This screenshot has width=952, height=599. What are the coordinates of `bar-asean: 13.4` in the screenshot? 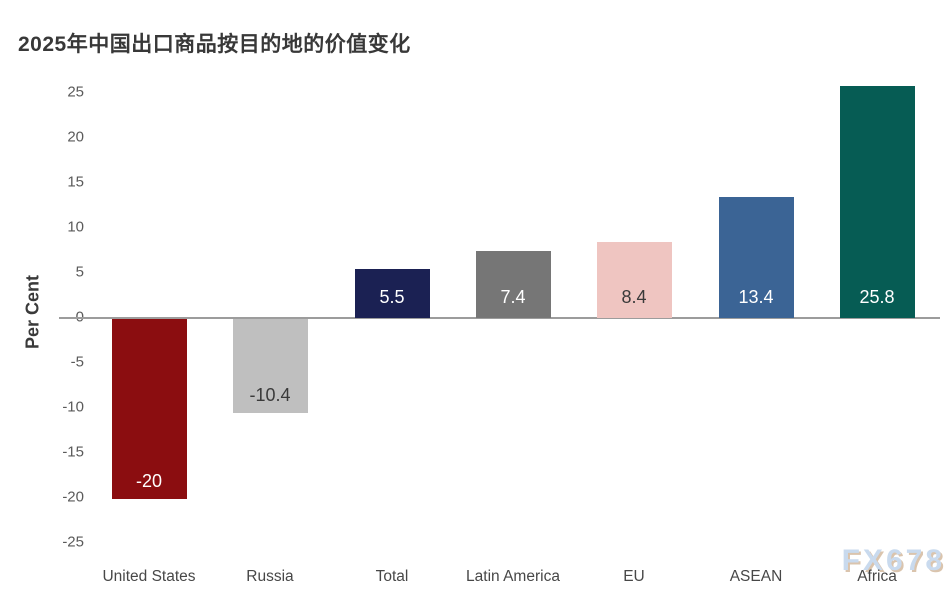 It's located at (756, 257).